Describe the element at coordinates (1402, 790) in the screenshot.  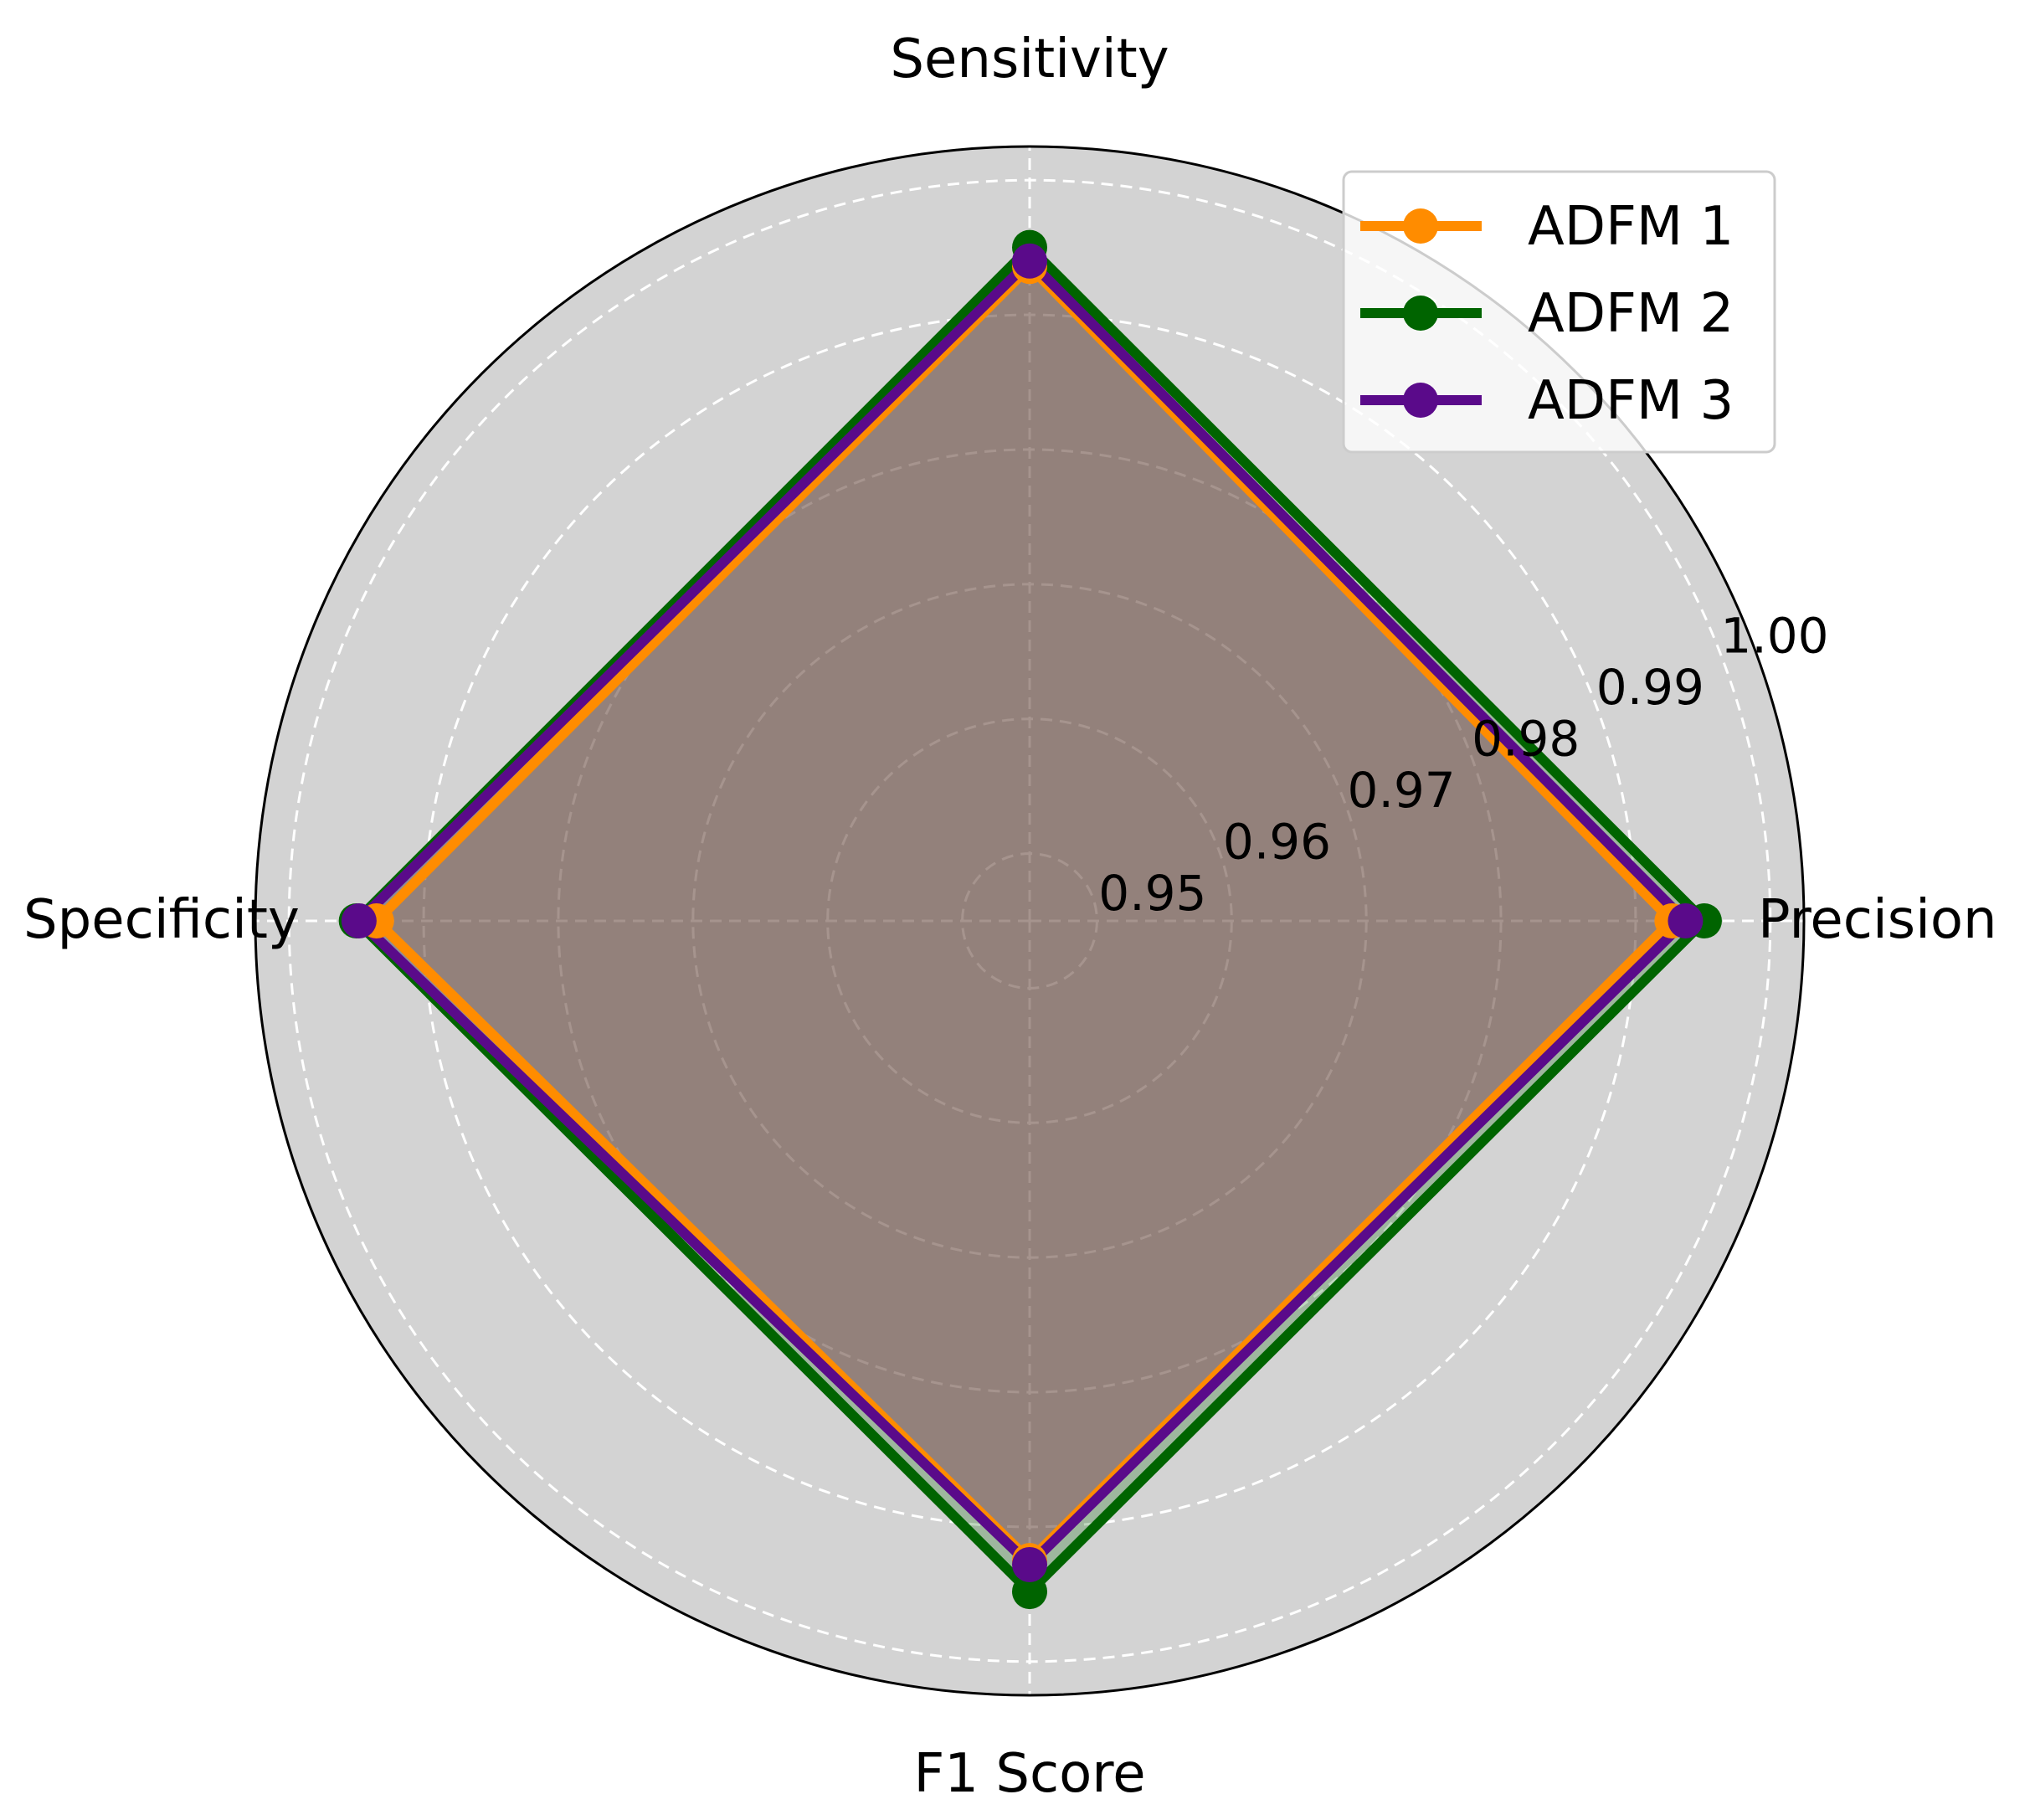
I see `radial-tick-label: 0.97` at that location.